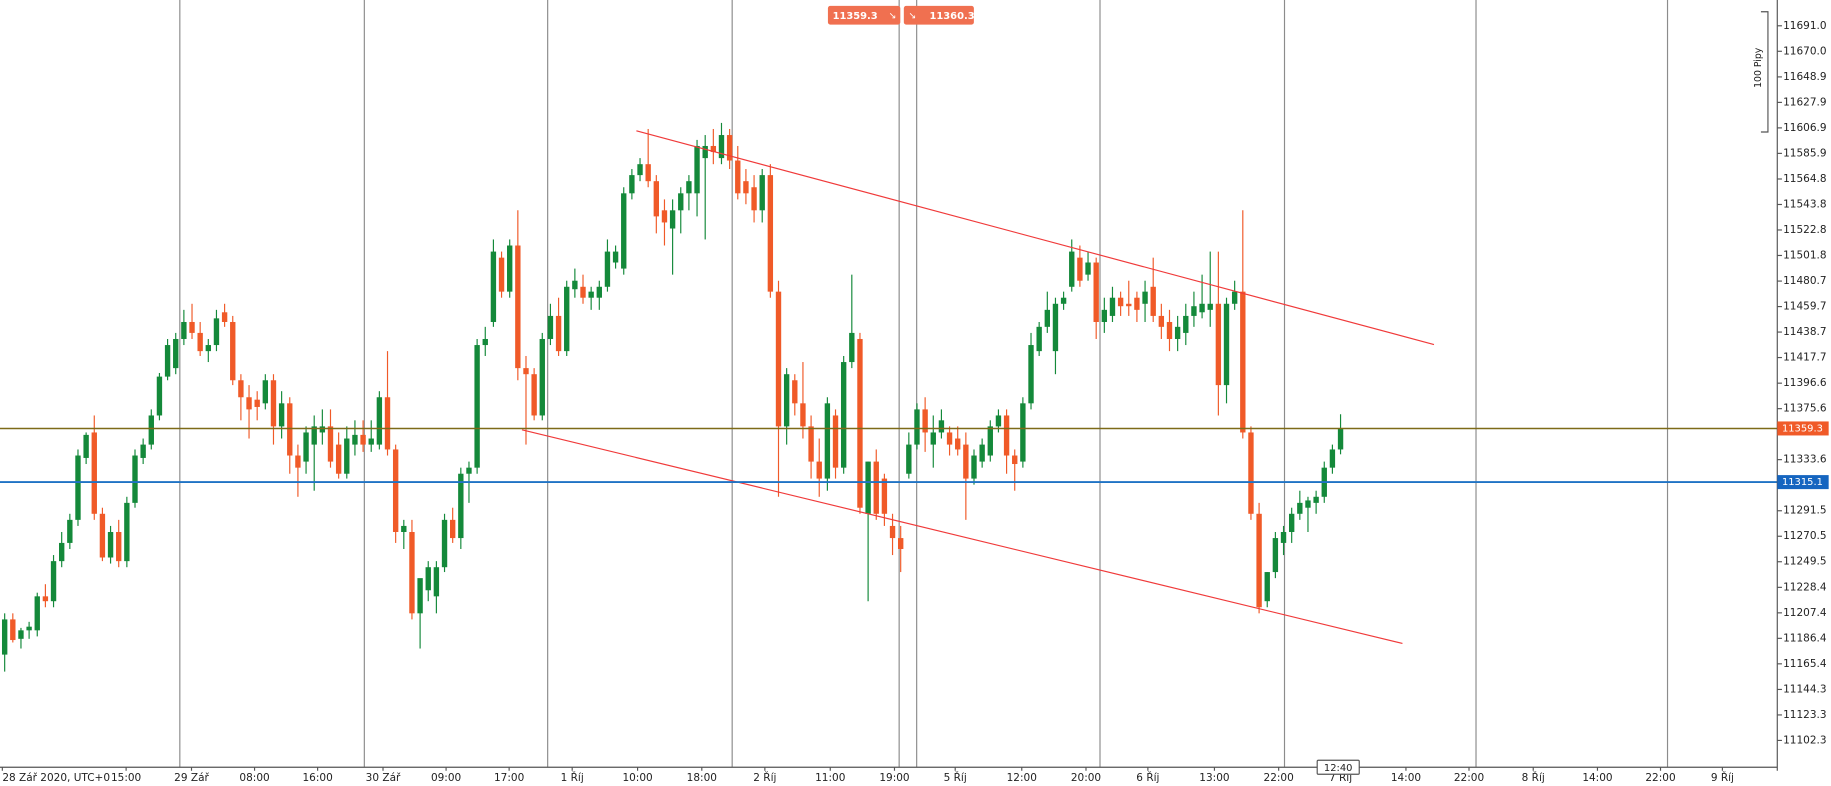 This screenshot has height=786, width=1831. I want to click on x-tick-label: 29 Zář, so click(191, 778).